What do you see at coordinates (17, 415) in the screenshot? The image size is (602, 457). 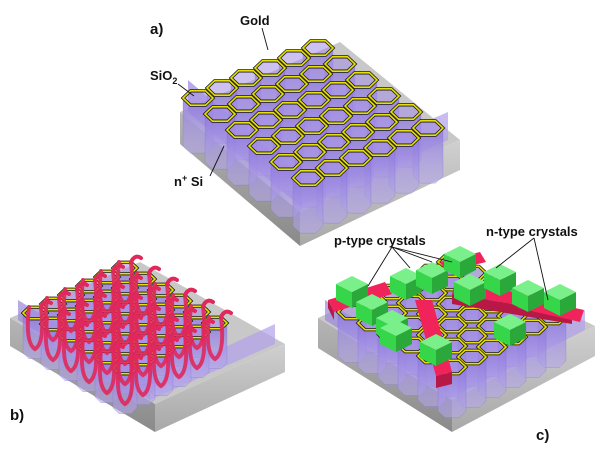 I see `panel-label-b: b)` at bounding box center [17, 415].